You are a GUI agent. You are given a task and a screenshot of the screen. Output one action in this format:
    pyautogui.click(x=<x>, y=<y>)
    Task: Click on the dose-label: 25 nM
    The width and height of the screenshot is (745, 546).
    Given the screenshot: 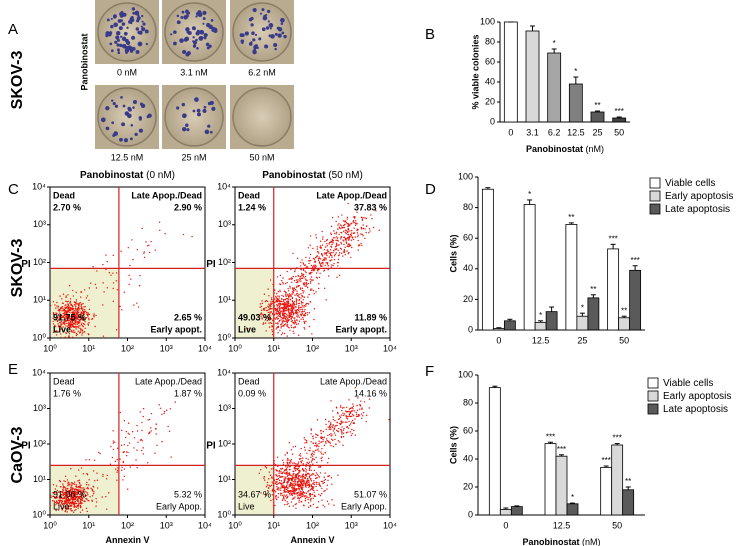 What is the action you would take?
    pyautogui.click(x=193, y=157)
    